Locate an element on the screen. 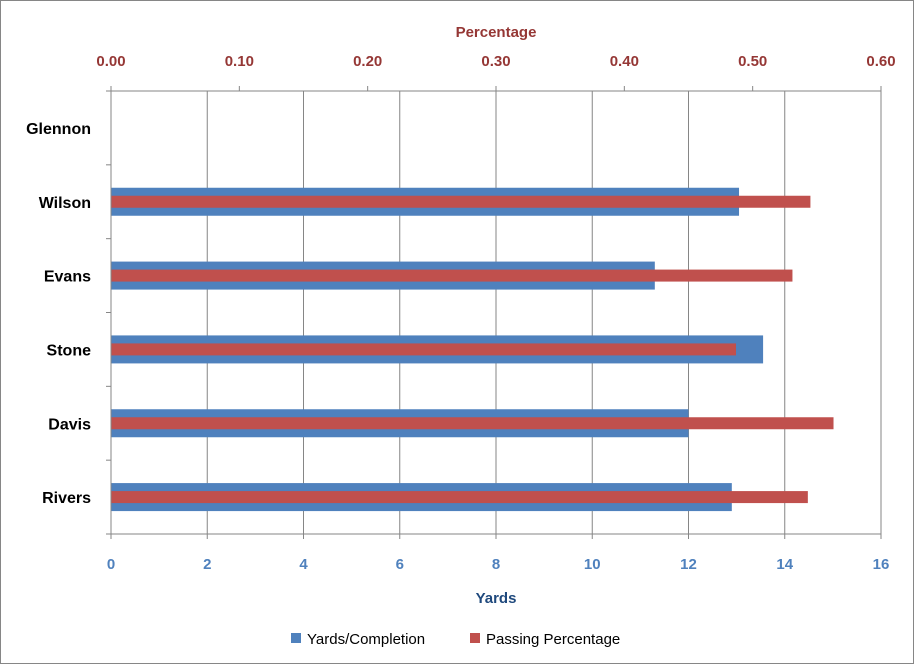 The width and height of the screenshot is (914, 664). top-axis-title: Percentage is located at coordinates (496, 32).